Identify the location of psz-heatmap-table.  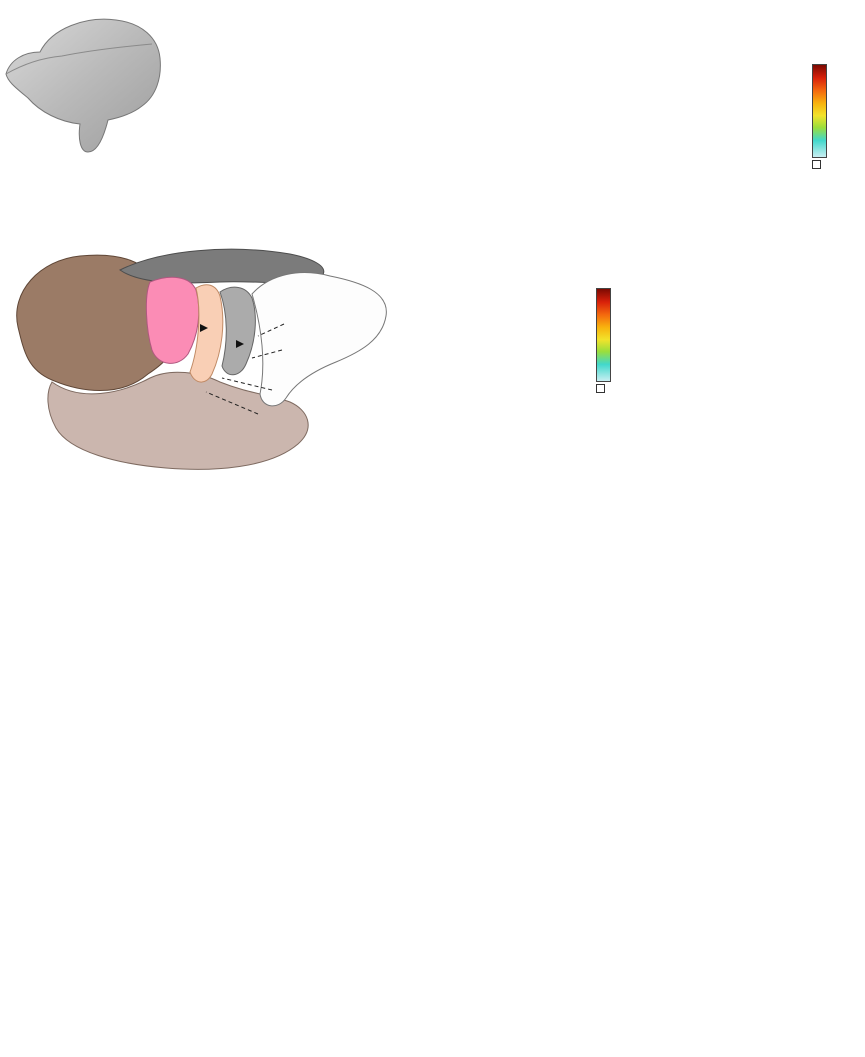
(665, 1010).